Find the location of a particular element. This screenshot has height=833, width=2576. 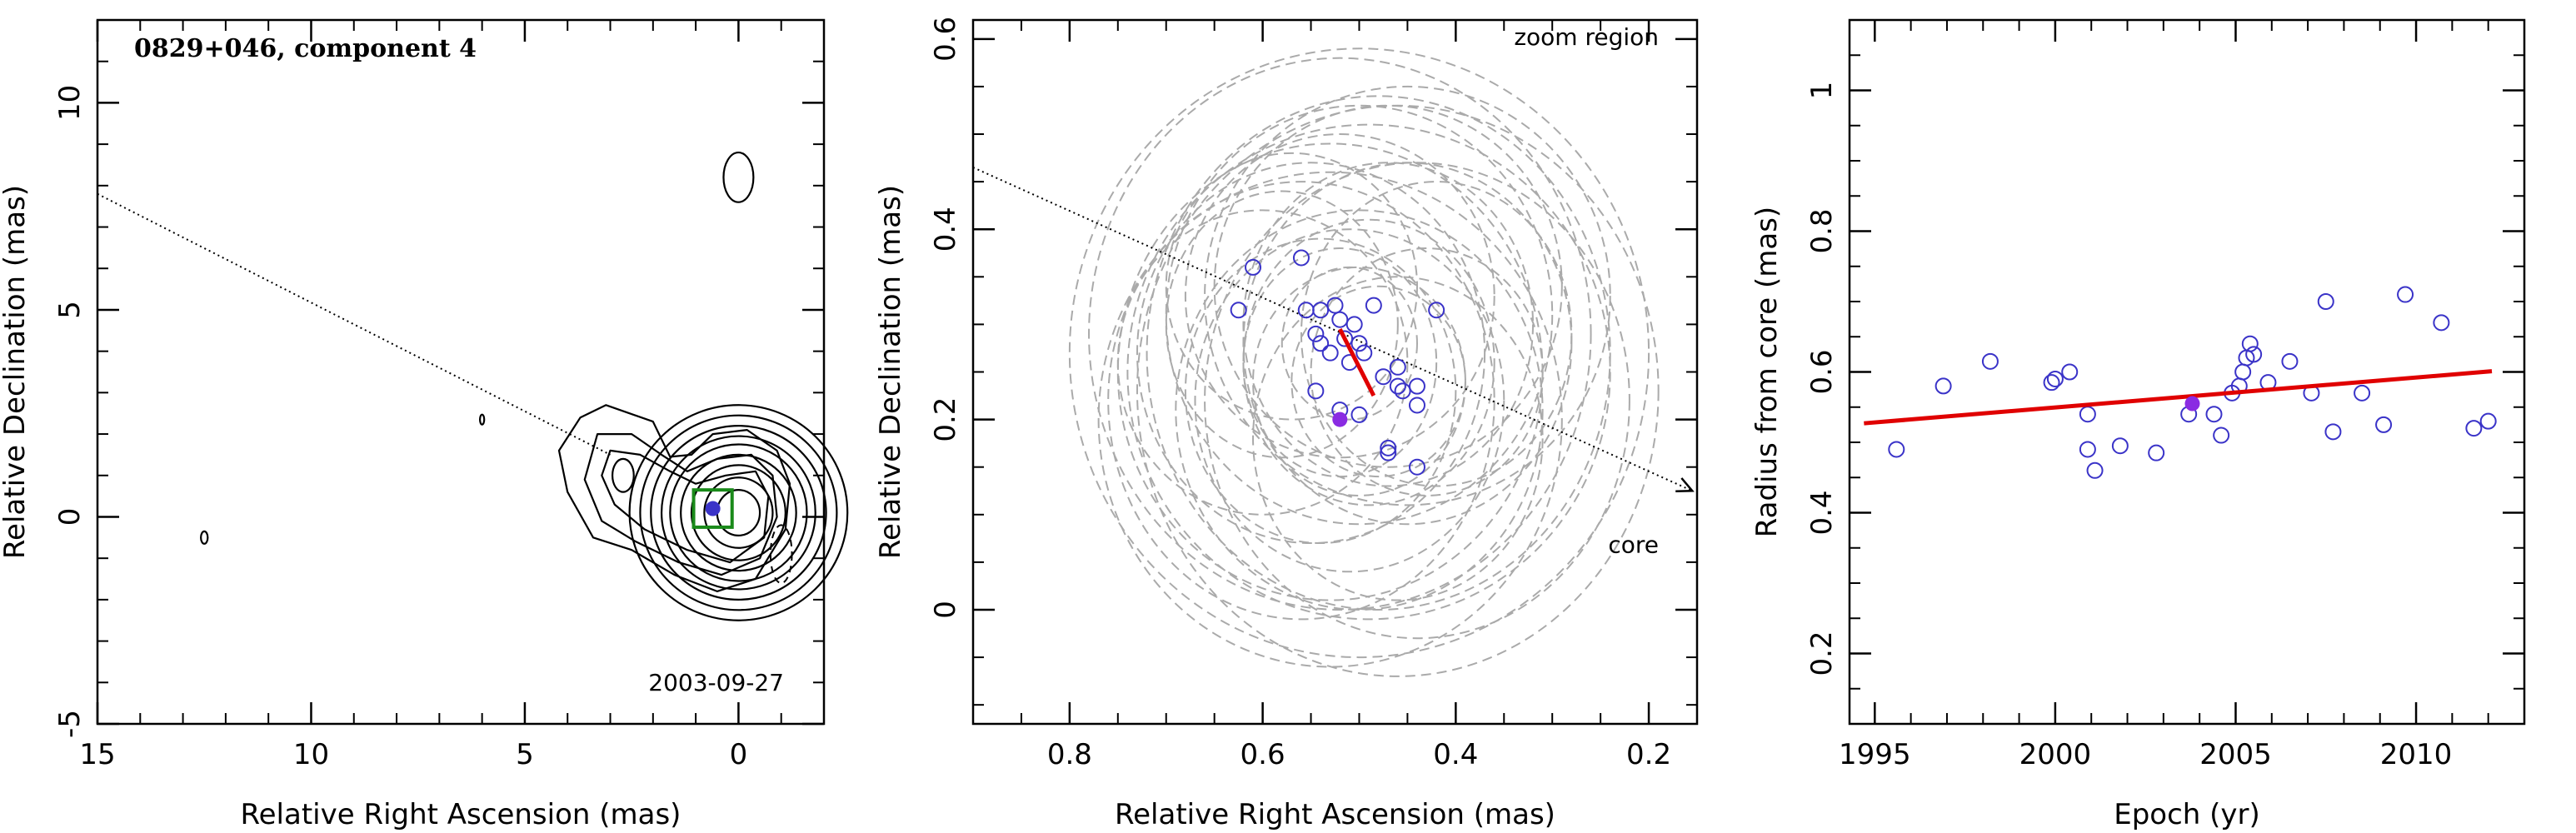

y-tick-label: 1 is located at coordinates (1822, 91).